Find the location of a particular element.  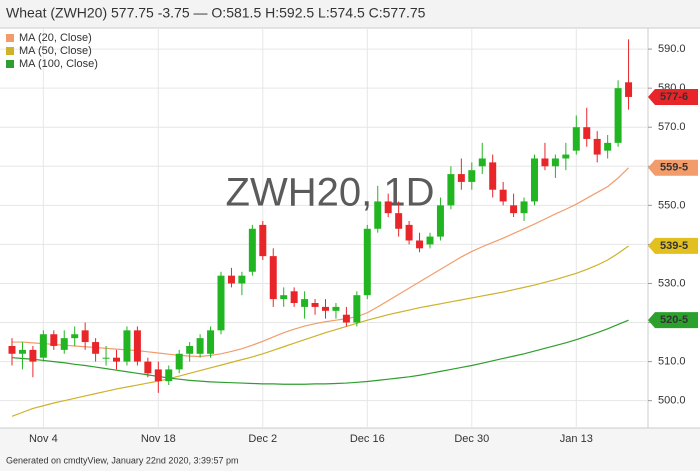

price-tag-label: 577-6 is located at coordinates (674, 97).